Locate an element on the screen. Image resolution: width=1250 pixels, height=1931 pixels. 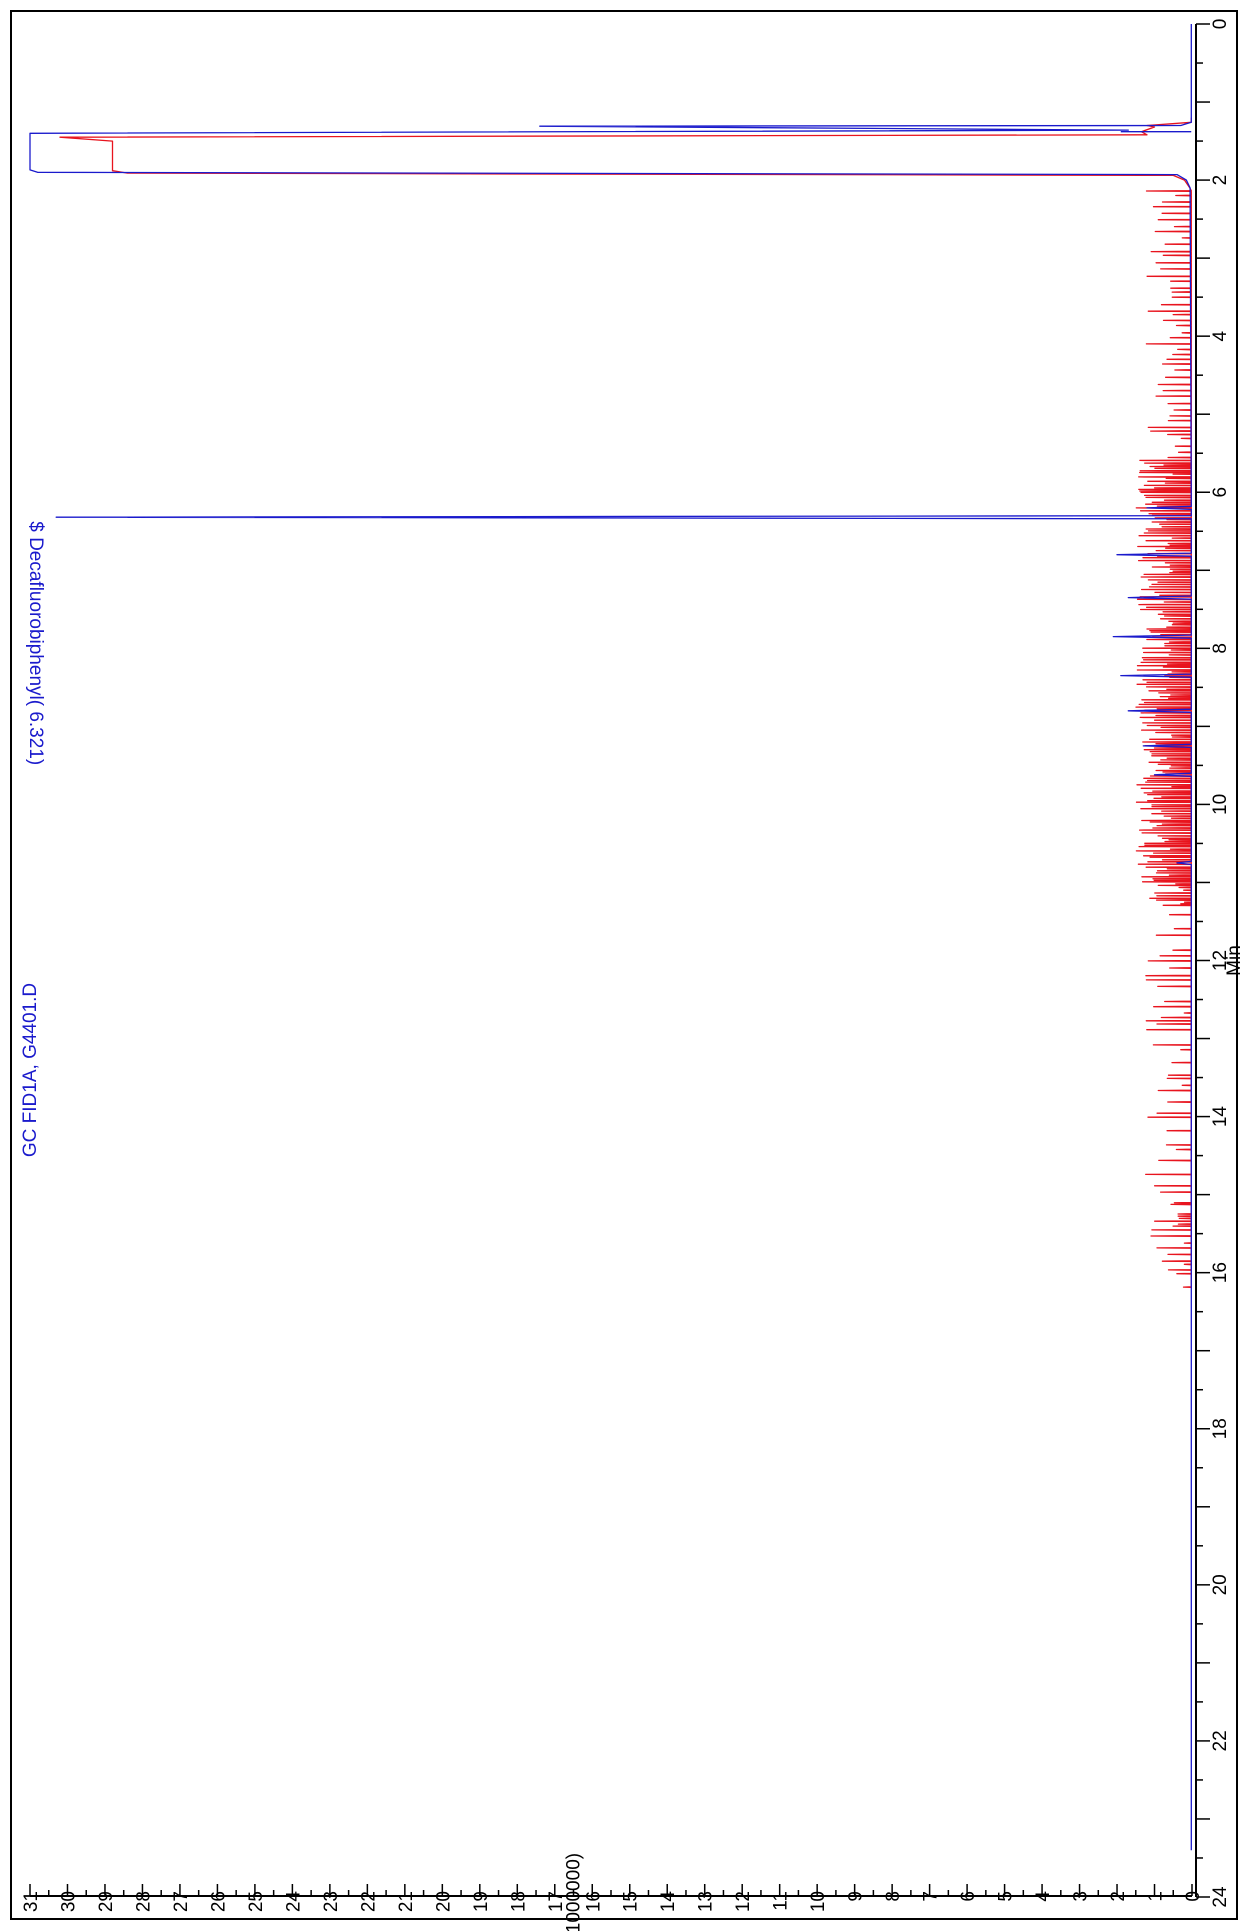
y-tick-label: 0 is located at coordinates (1193, 1896).